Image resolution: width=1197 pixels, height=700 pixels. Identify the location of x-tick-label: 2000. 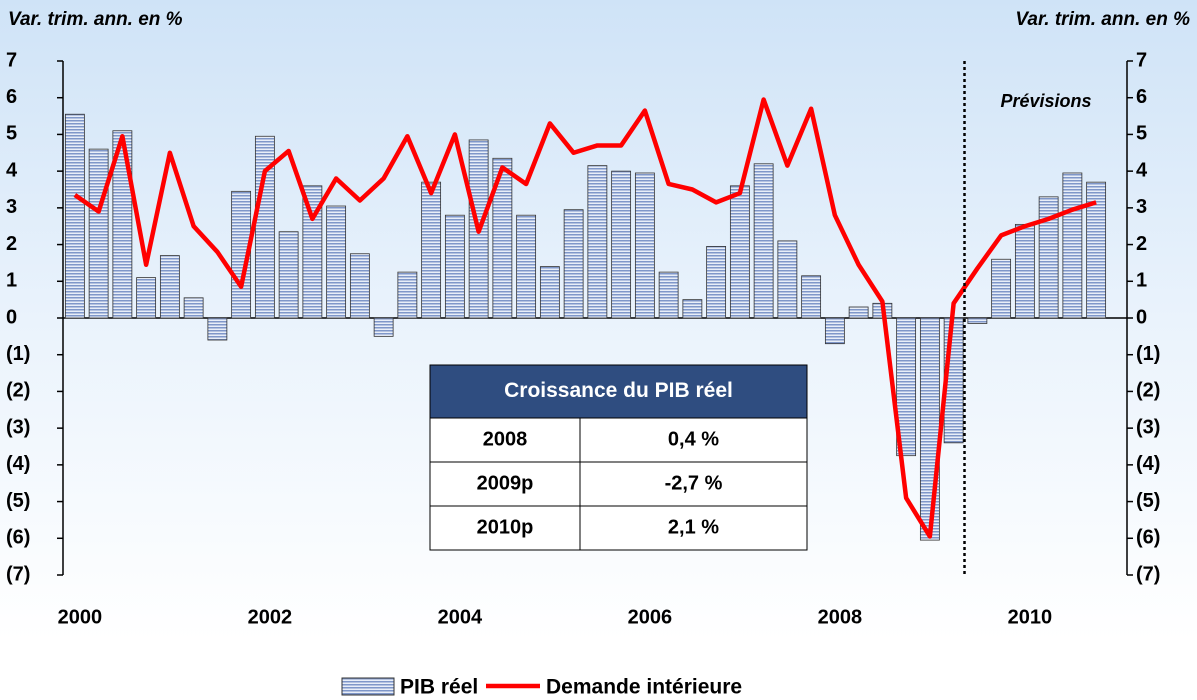
(80, 617).